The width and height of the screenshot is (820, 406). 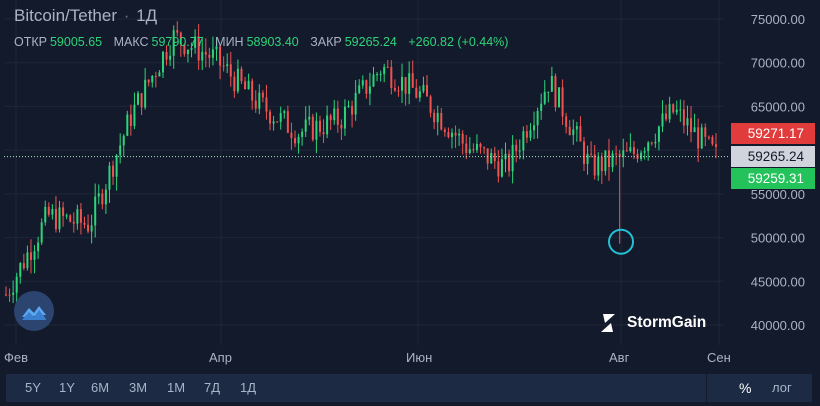 I want to click on low-label: МИН, so click(x=229, y=42).